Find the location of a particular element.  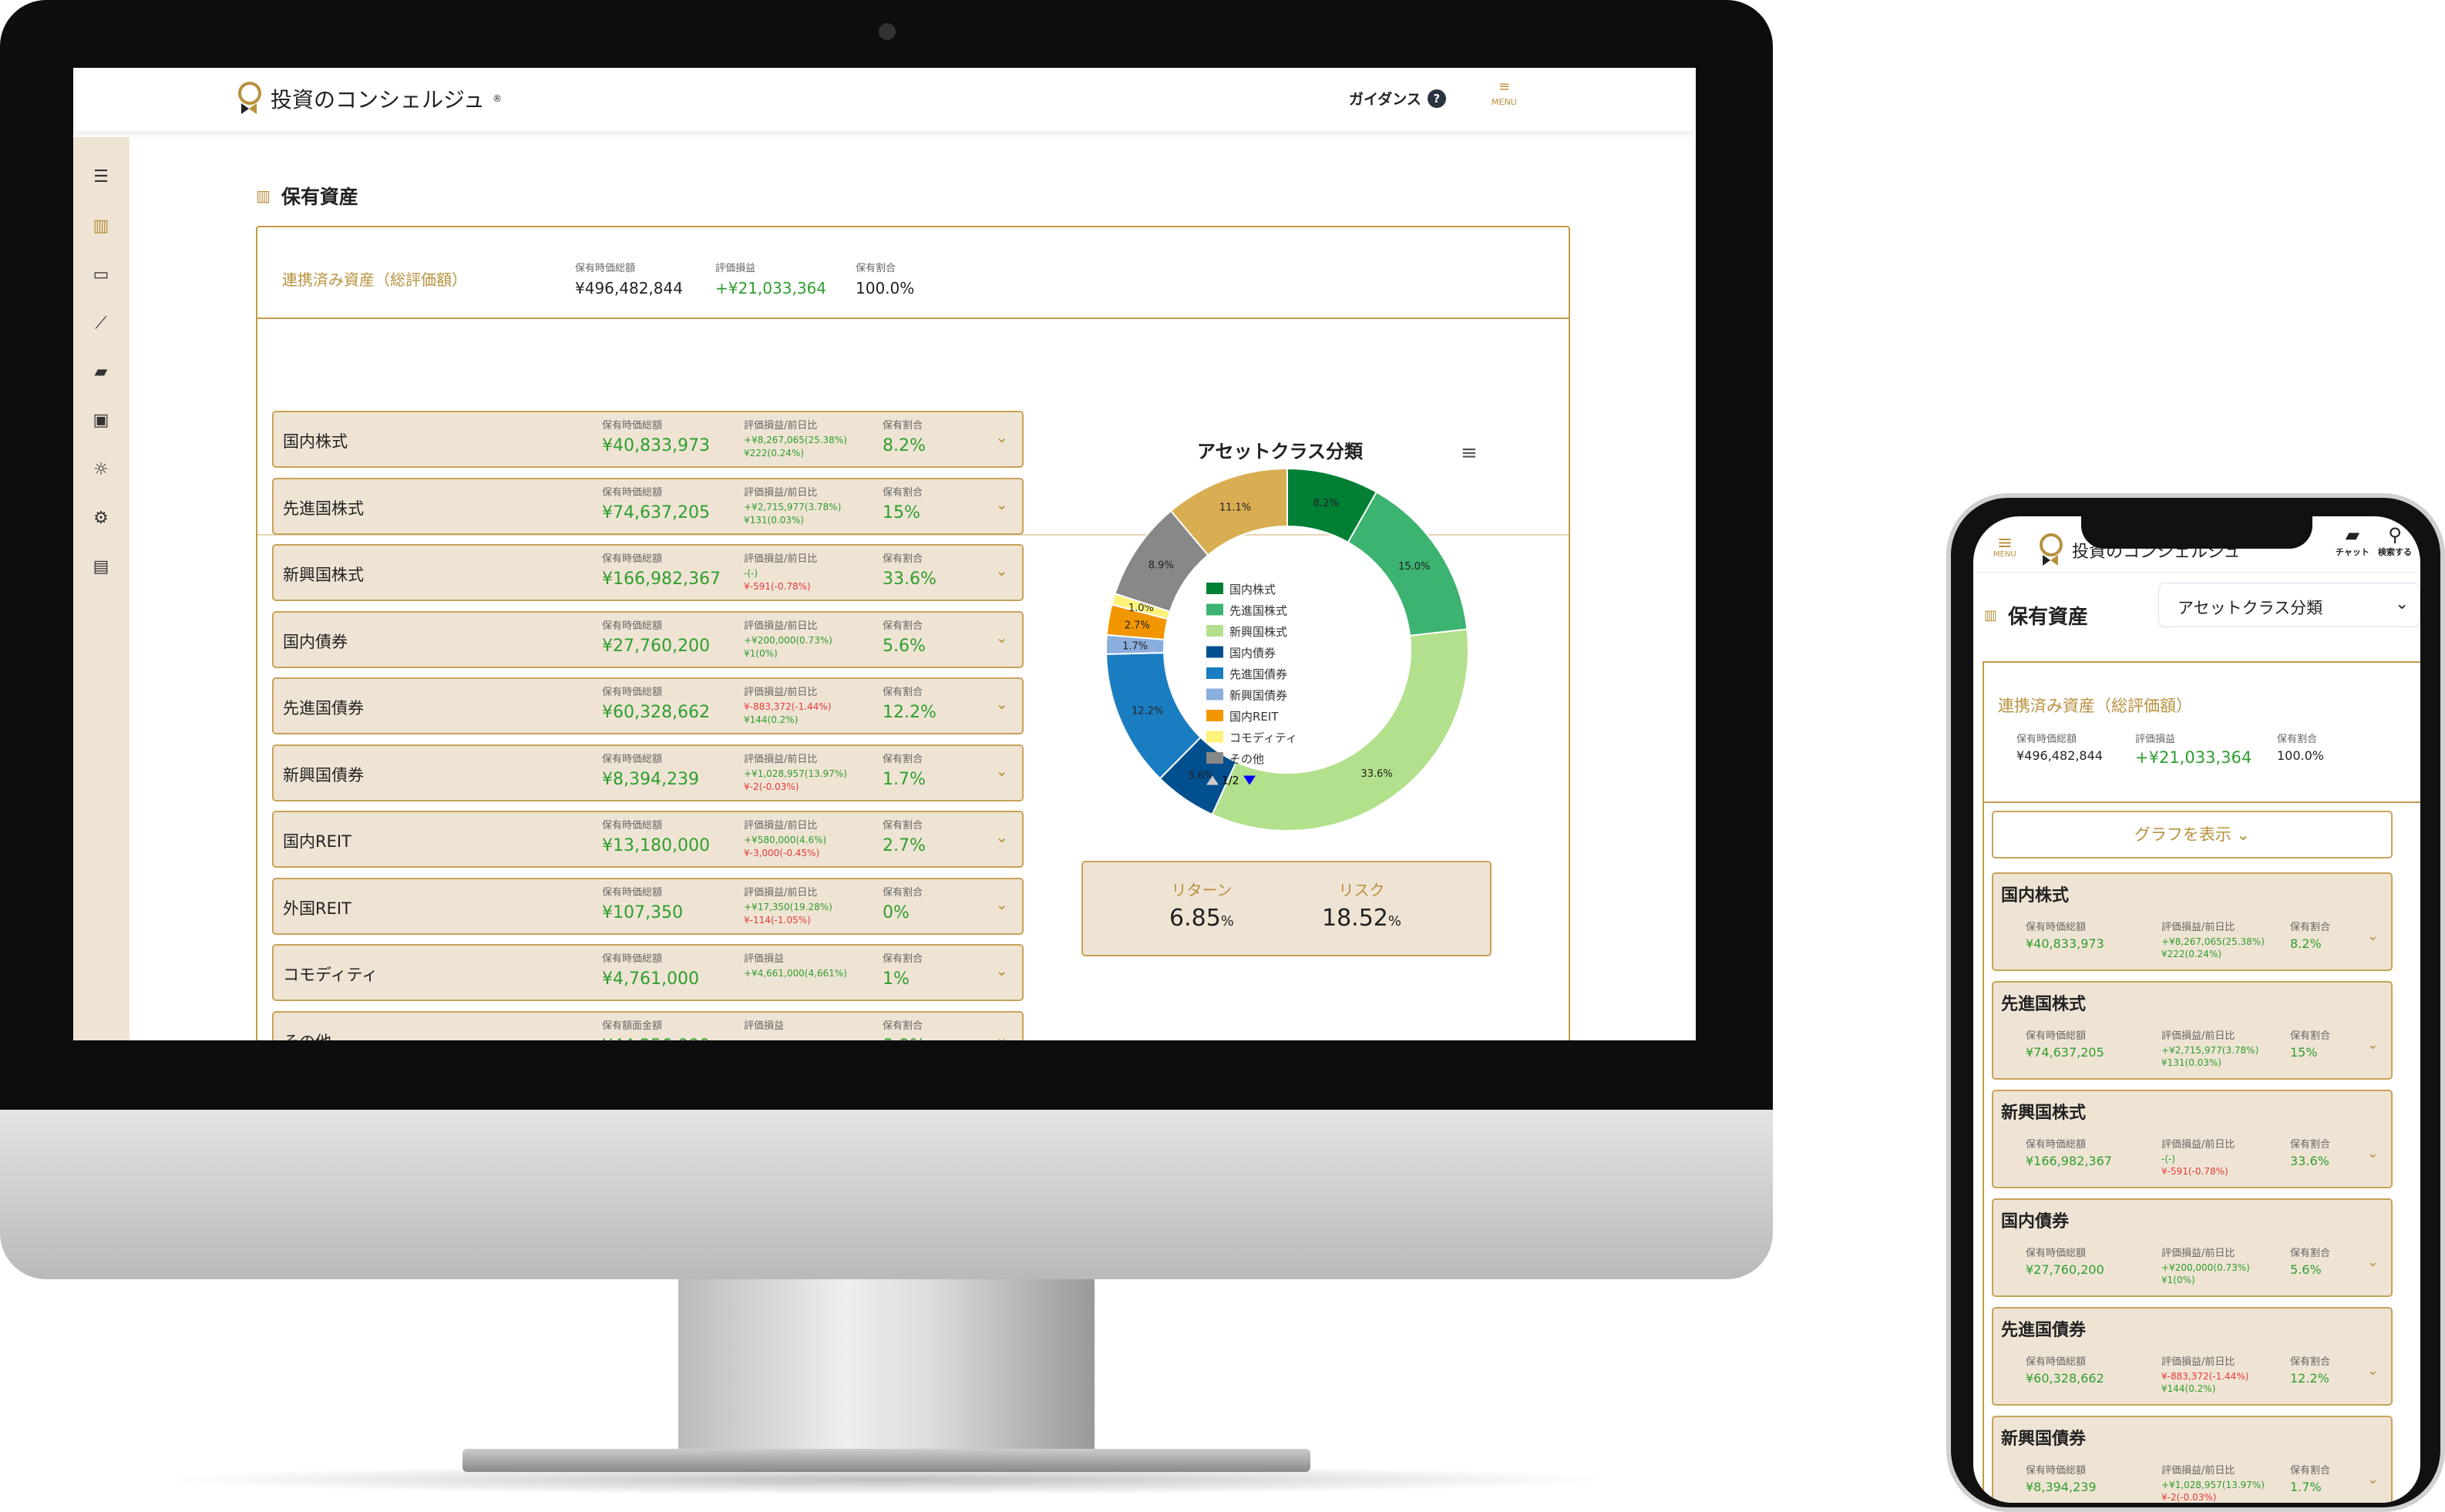

chat-icon: ▰ is located at coordinates (101, 372).